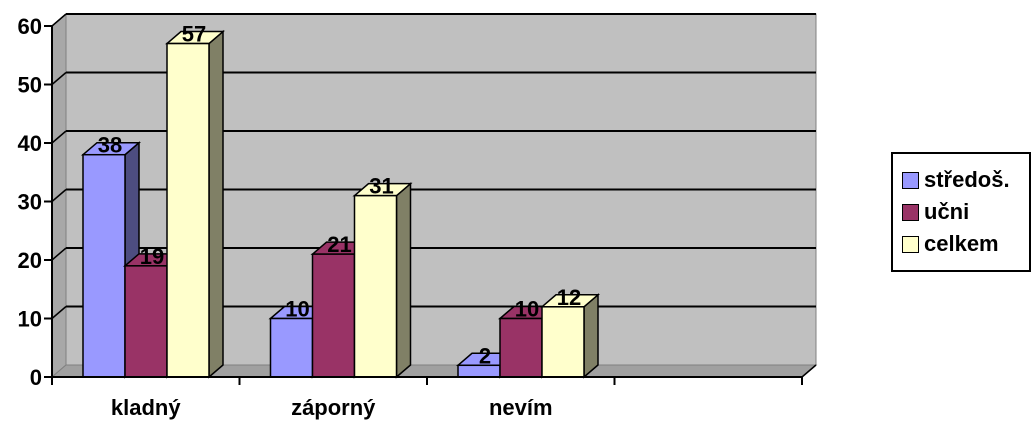 Image resolution: width=1032 pixels, height=423 pixels. I want to click on y-tick-label: 0, so click(36, 377).